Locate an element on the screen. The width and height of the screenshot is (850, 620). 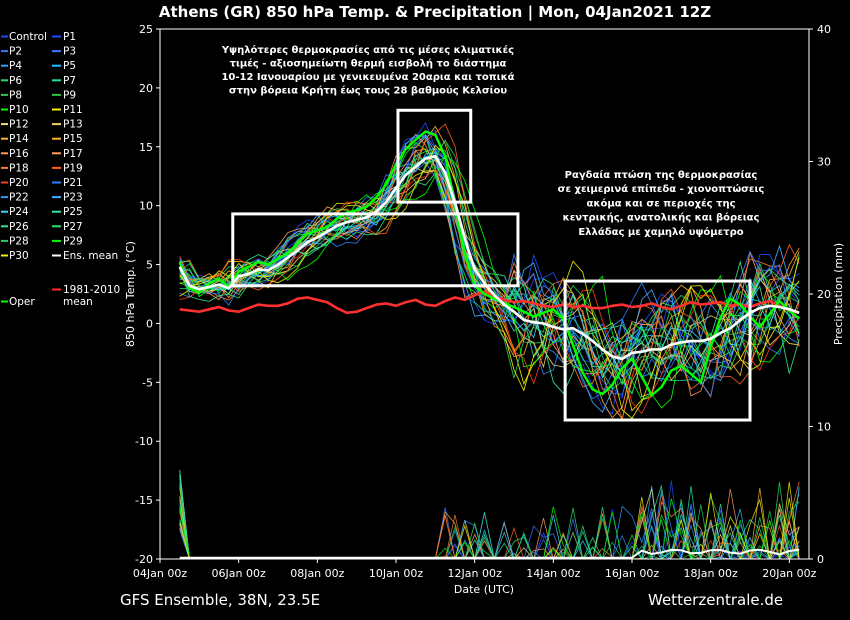
y-tick-label: -10 is located at coordinates (144, 441).